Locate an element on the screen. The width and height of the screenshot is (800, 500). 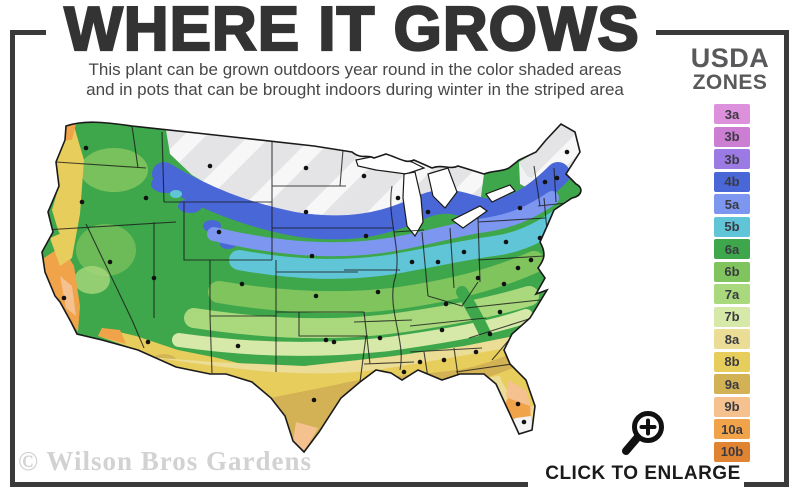
zone-patch-10a is located at coordinates (112, 336).